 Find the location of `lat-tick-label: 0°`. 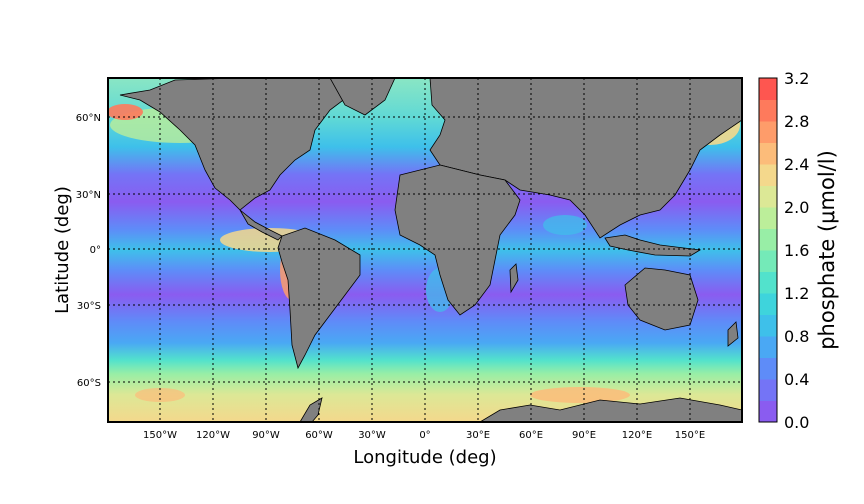

lat-tick-label: 0° is located at coordinates (95, 250).